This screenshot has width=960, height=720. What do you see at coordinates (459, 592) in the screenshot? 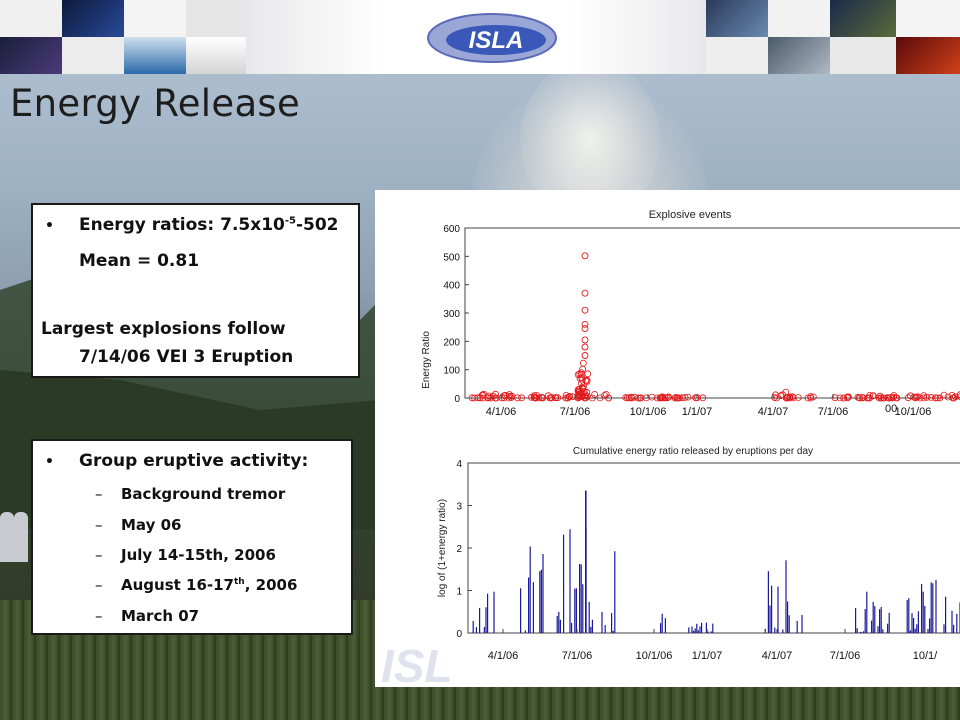
I see `chart2-ytick-label: 1` at bounding box center [459, 592].